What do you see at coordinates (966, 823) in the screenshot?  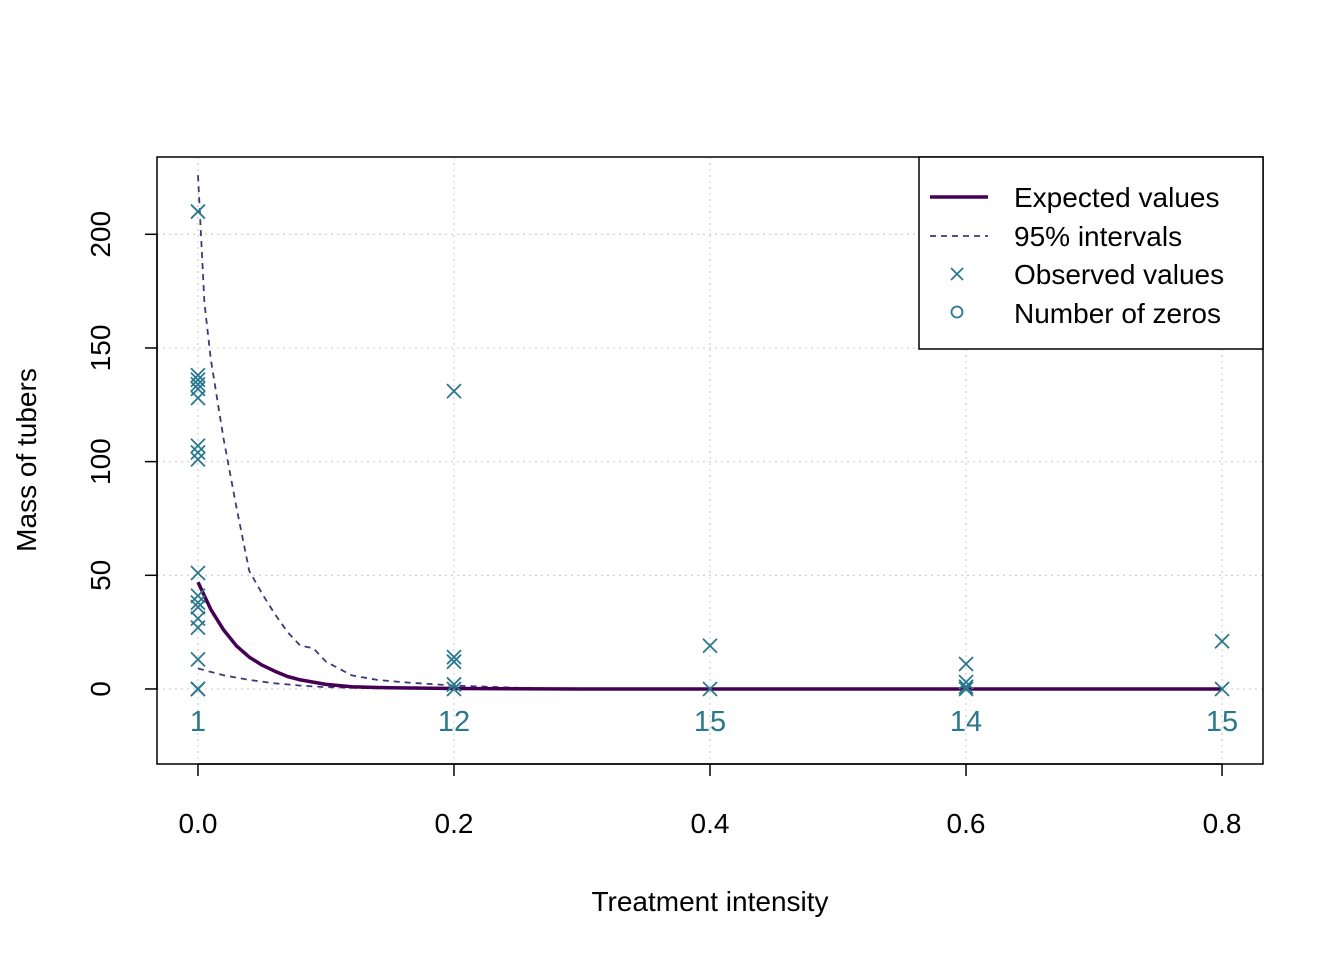 I see `x-tick-label: 0.6` at bounding box center [966, 823].